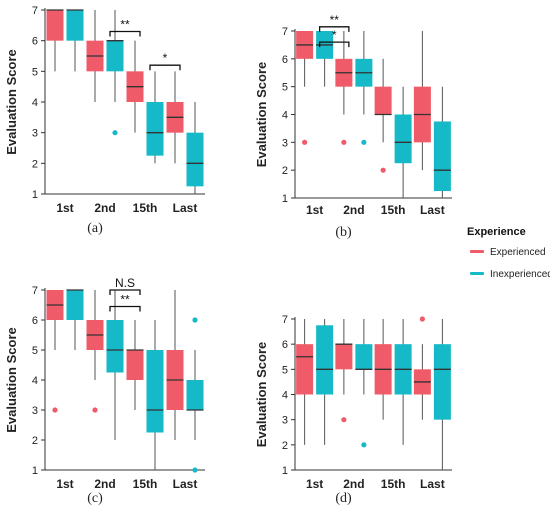  What do you see at coordinates (477, 251) in the screenshot?
I see `legend-swatch-experienced` at bounding box center [477, 251].